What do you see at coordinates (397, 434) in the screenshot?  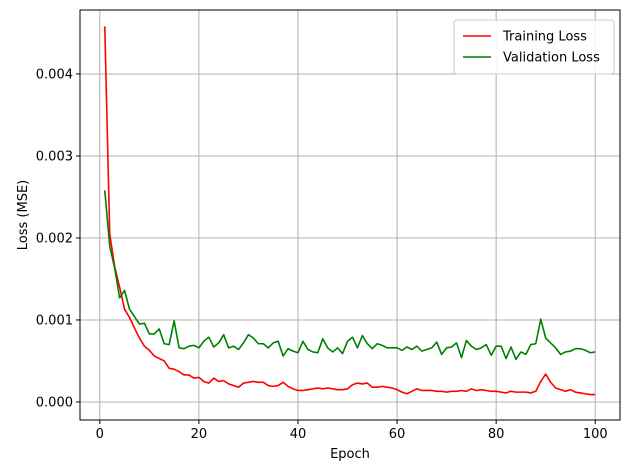 I see `x-tick-label: 60` at bounding box center [397, 434].